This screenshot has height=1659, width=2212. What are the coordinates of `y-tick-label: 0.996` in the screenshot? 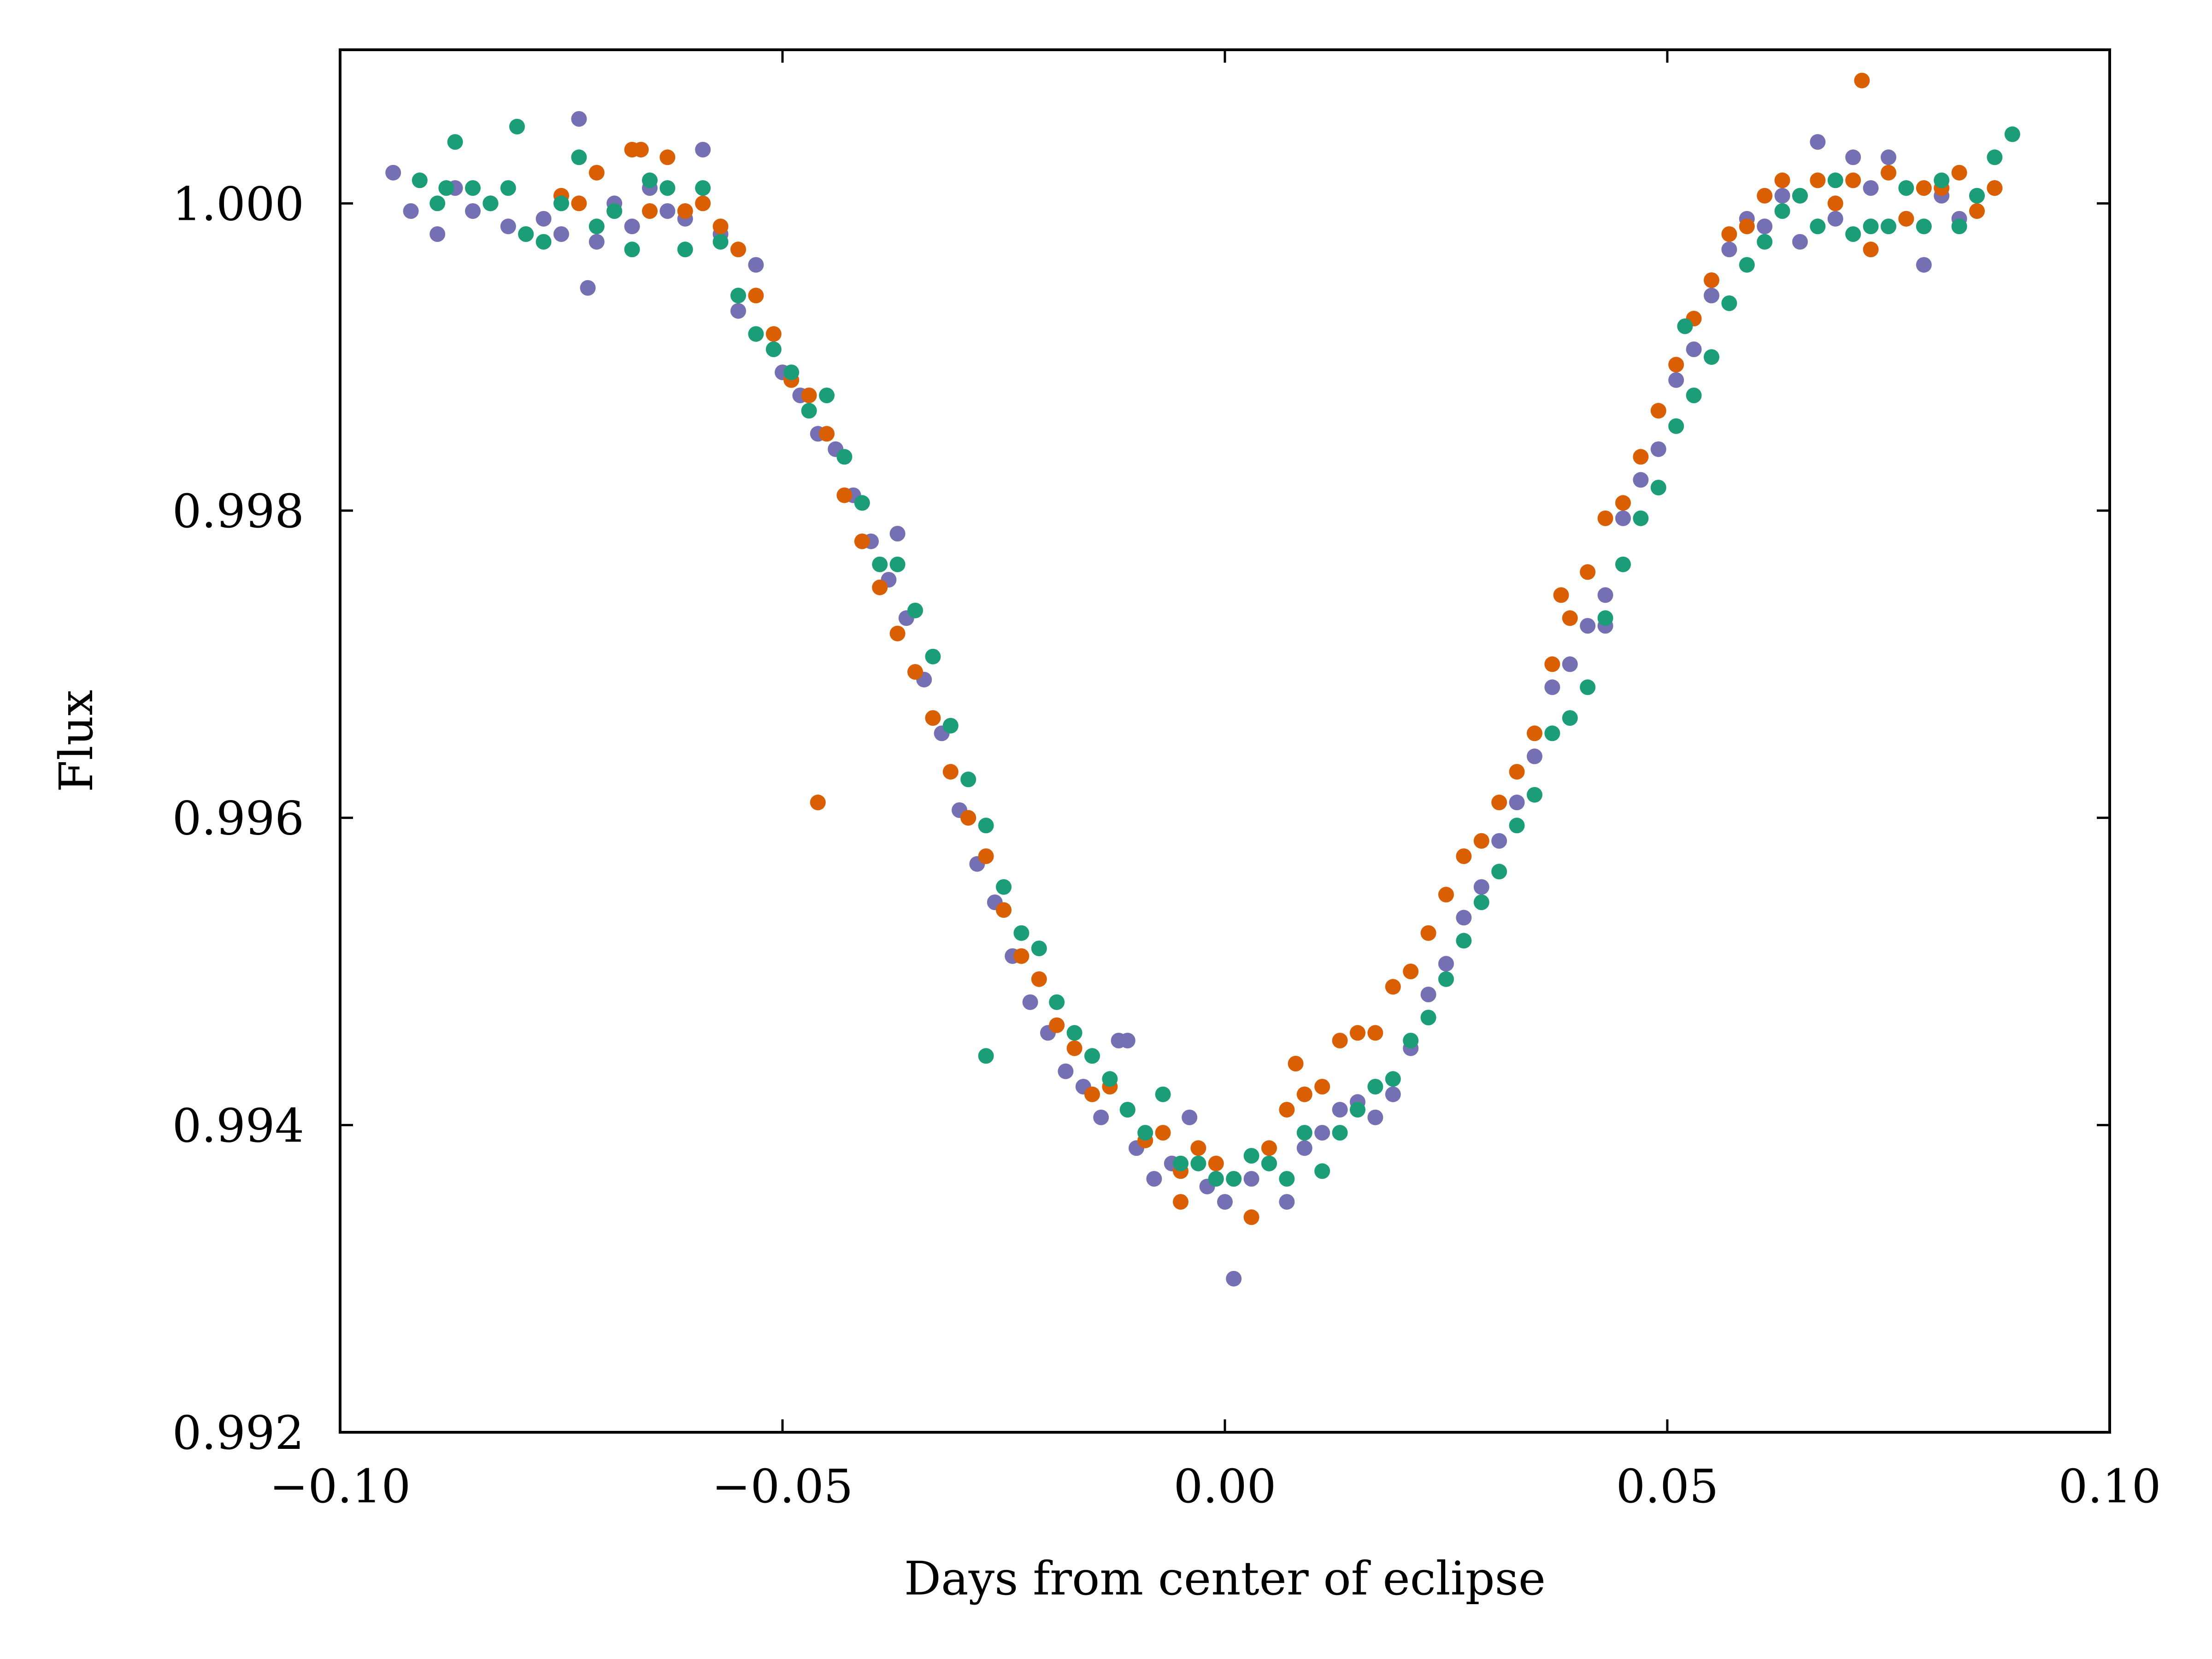 It's located at (238, 819).